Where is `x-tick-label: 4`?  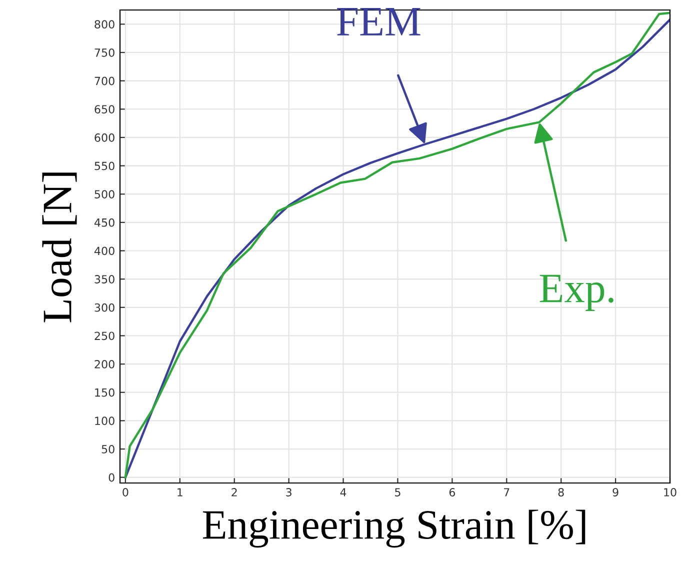 x-tick-label: 4 is located at coordinates (343, 492).